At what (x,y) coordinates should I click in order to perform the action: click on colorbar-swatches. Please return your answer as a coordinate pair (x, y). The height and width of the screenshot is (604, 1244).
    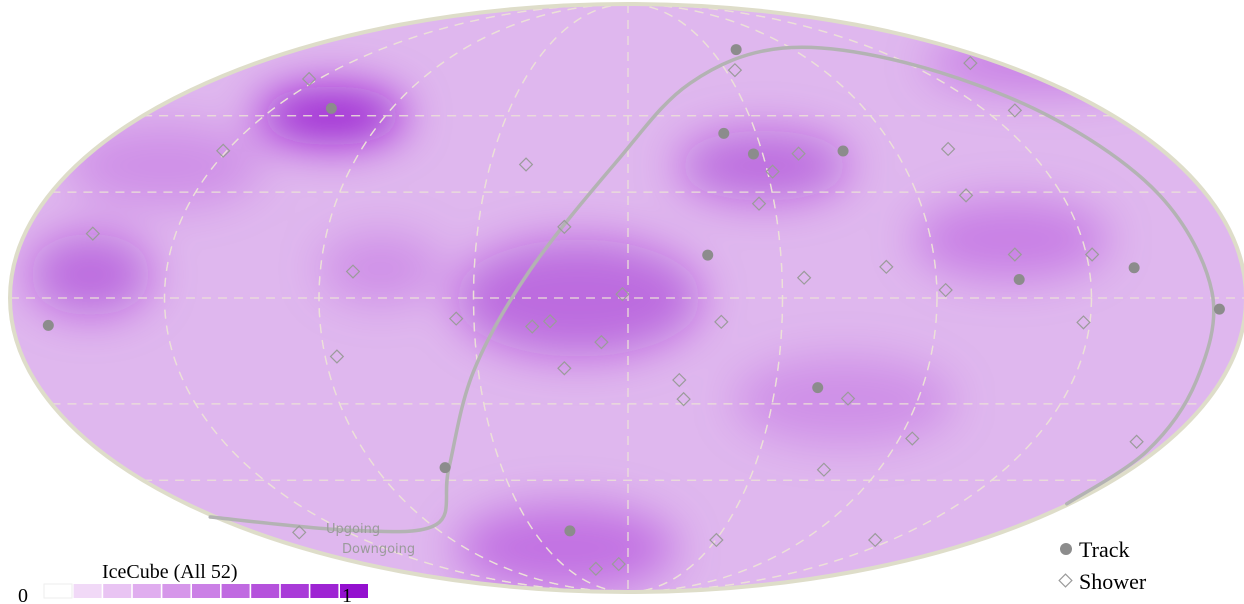
    Looking at the image, I should click on (205, 591).